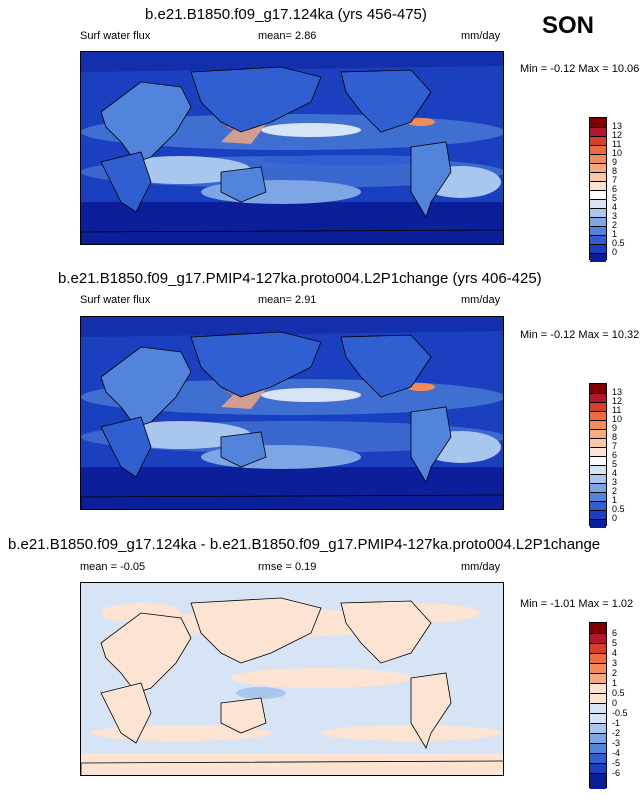 The width and height of the screenshot is (644, 801). Describe the element at coordinates (481, 36) in the screenshot. I see `panel1-units: mm/day` at that location.